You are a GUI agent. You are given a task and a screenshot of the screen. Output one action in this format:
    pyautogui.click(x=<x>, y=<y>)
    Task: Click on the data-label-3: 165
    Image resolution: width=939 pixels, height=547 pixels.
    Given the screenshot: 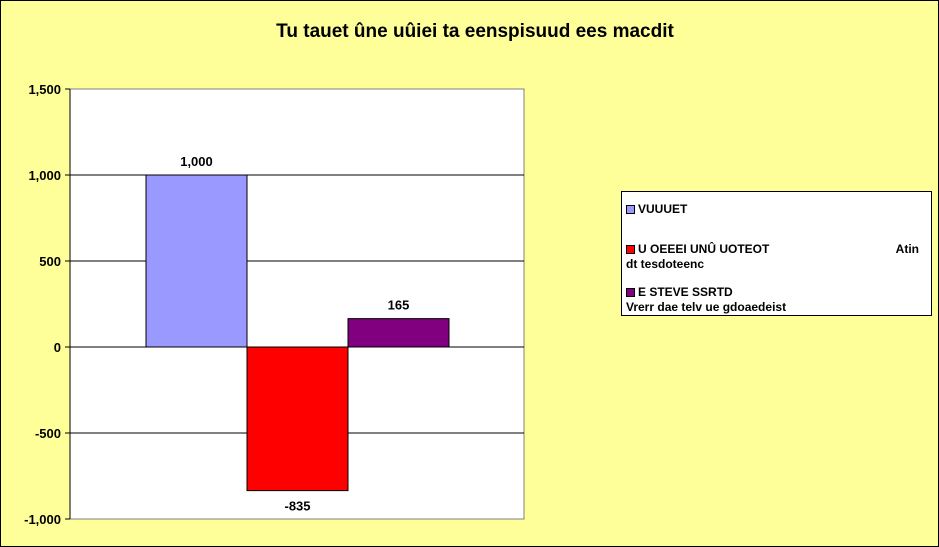 What is the action you would take?
    pyautogui.click(x=399, y=305)
    